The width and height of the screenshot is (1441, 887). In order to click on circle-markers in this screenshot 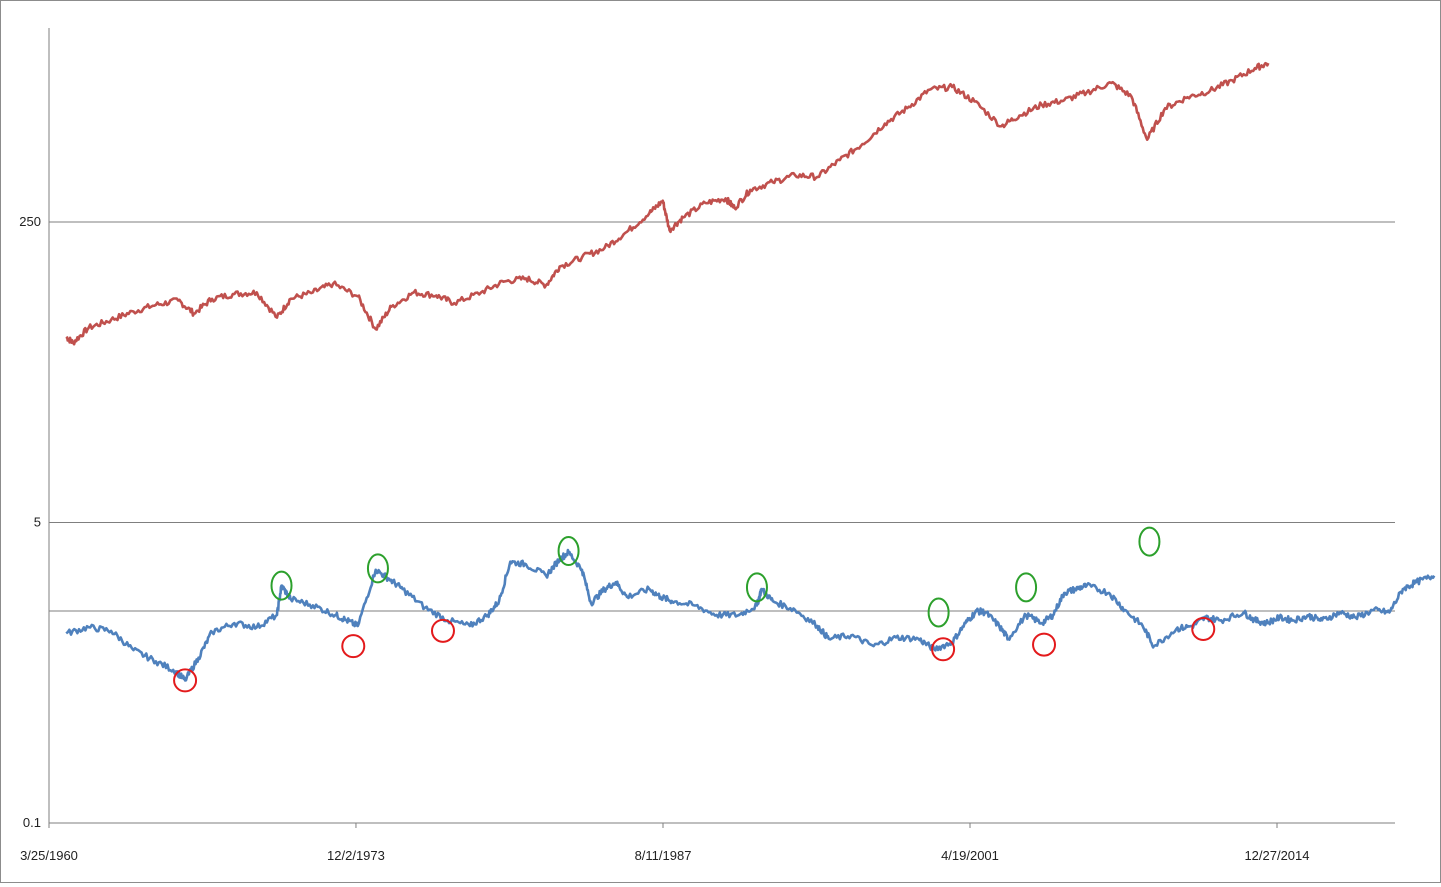, I will do `click(694, 609)`.